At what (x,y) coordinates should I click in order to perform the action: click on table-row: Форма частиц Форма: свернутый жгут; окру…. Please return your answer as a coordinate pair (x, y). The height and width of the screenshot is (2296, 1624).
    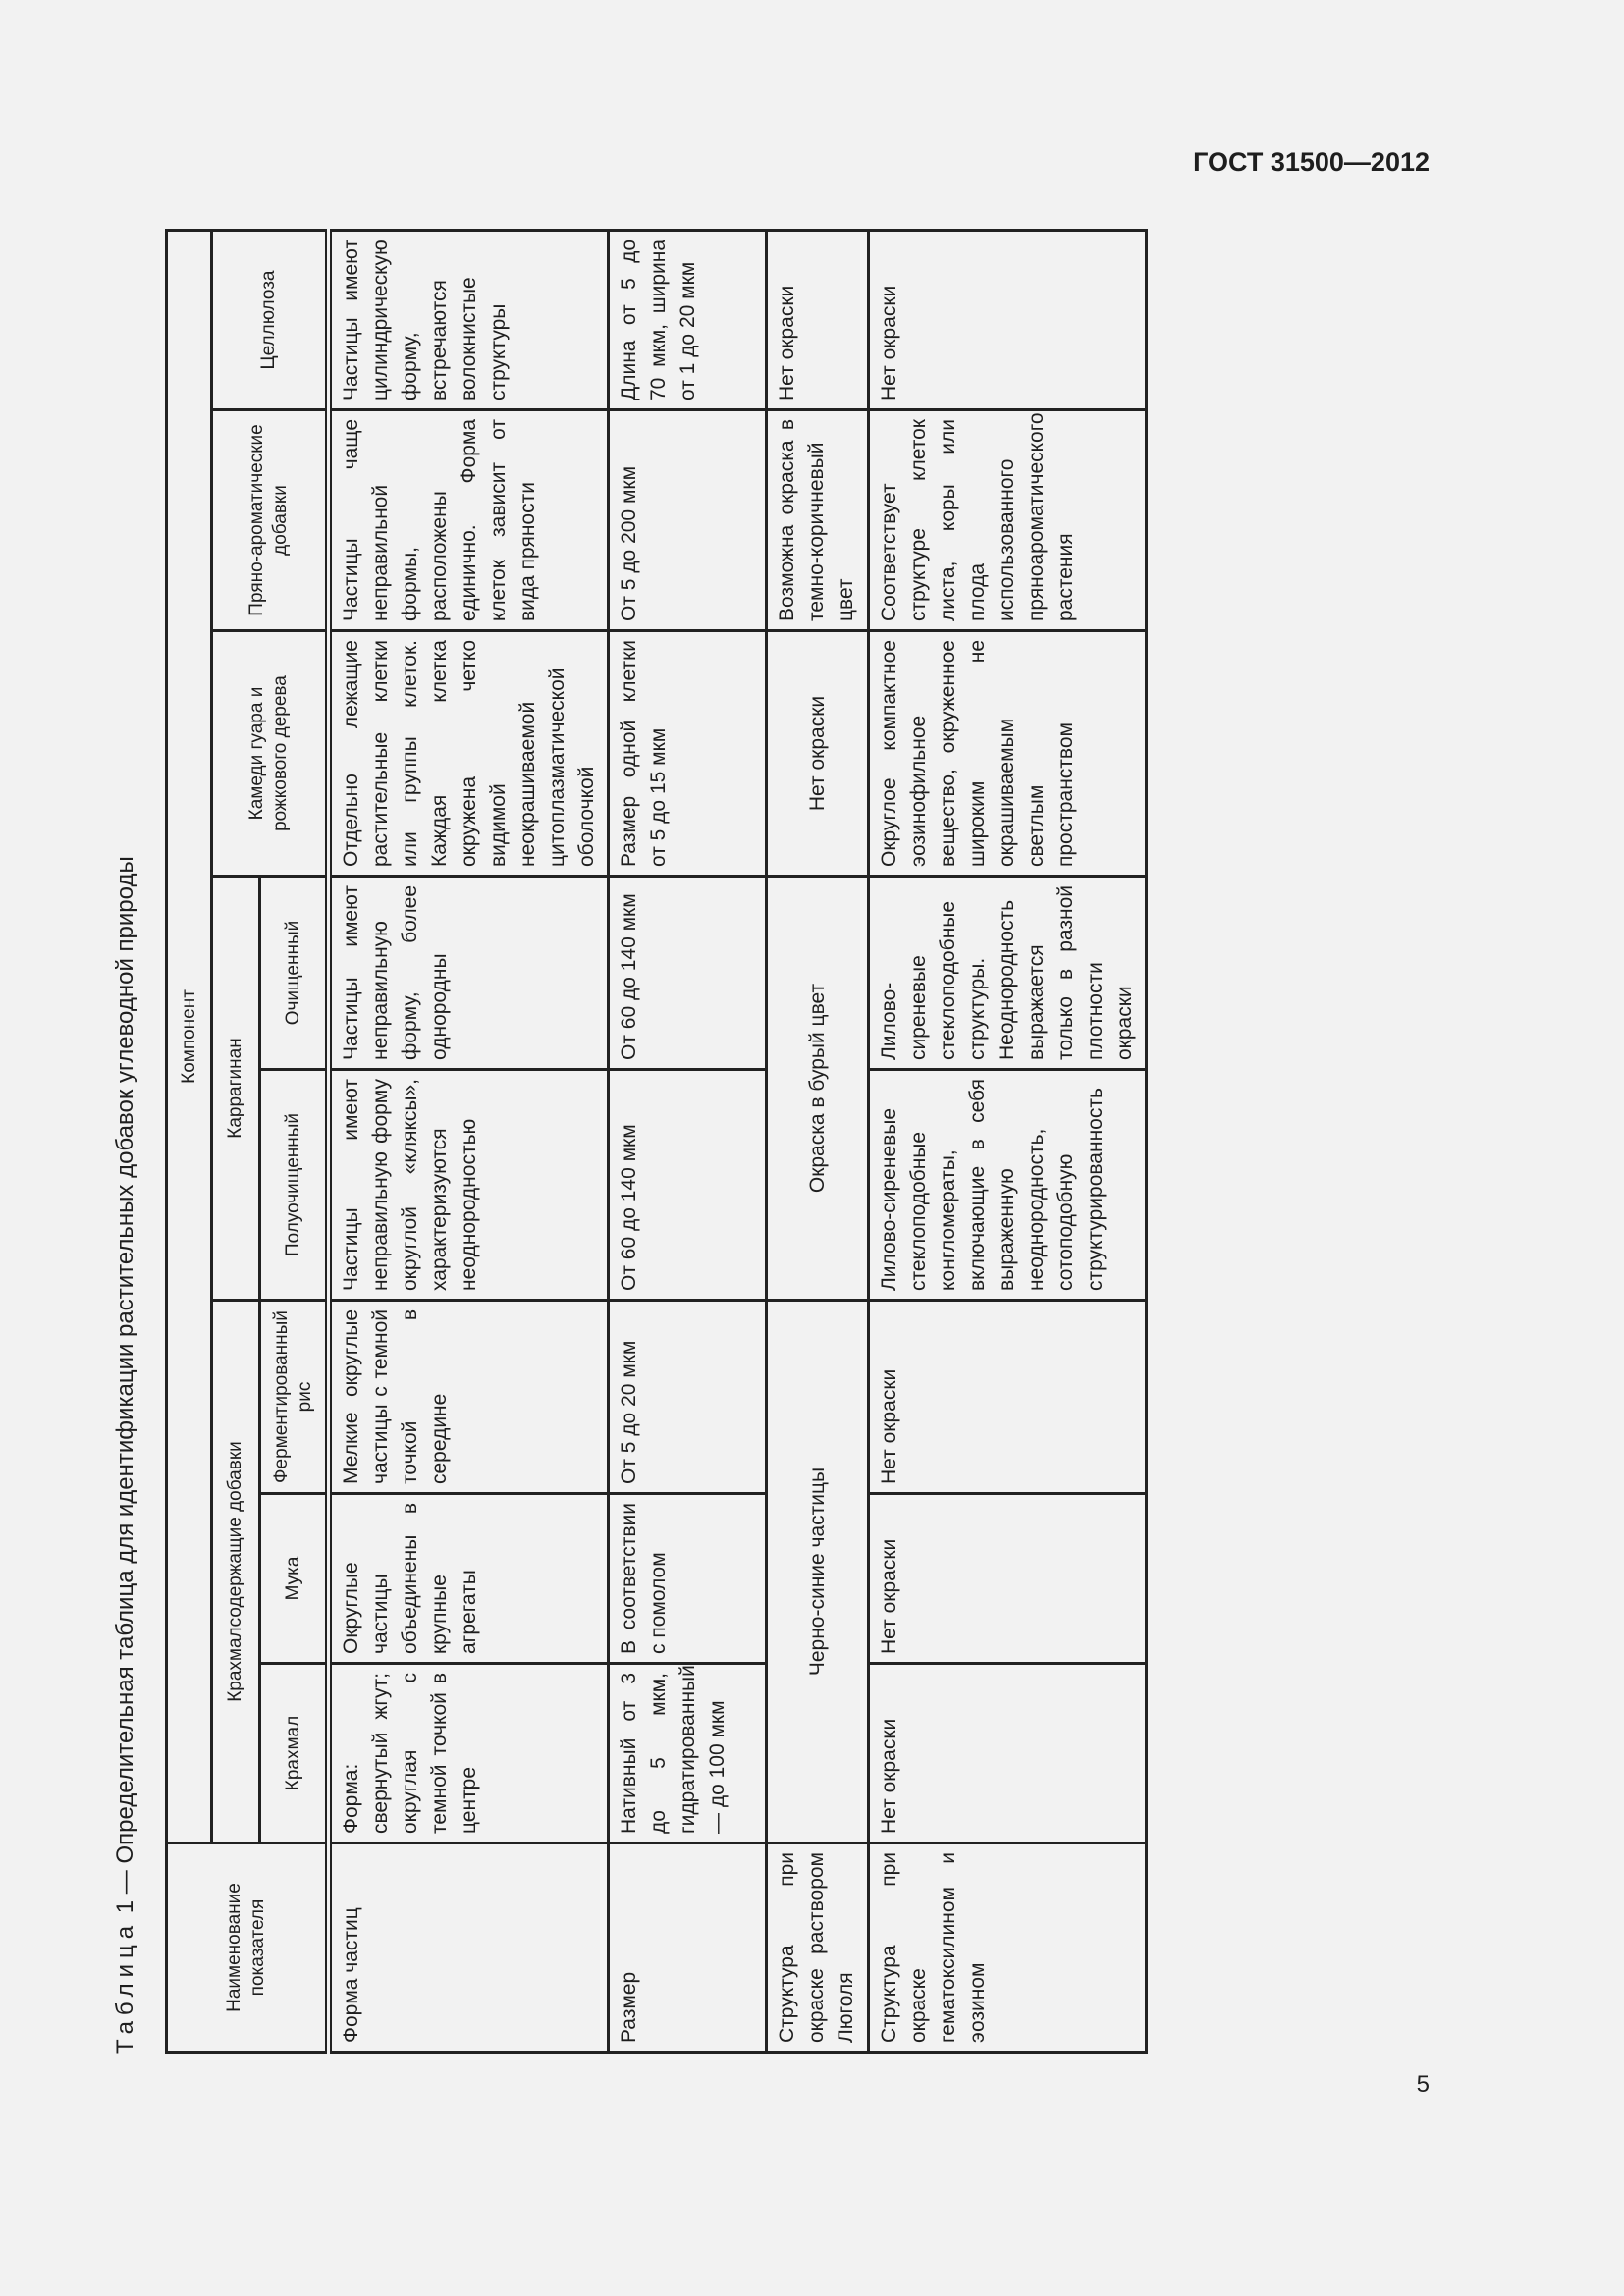
    Looking at the image, I should click on (468, 1141).